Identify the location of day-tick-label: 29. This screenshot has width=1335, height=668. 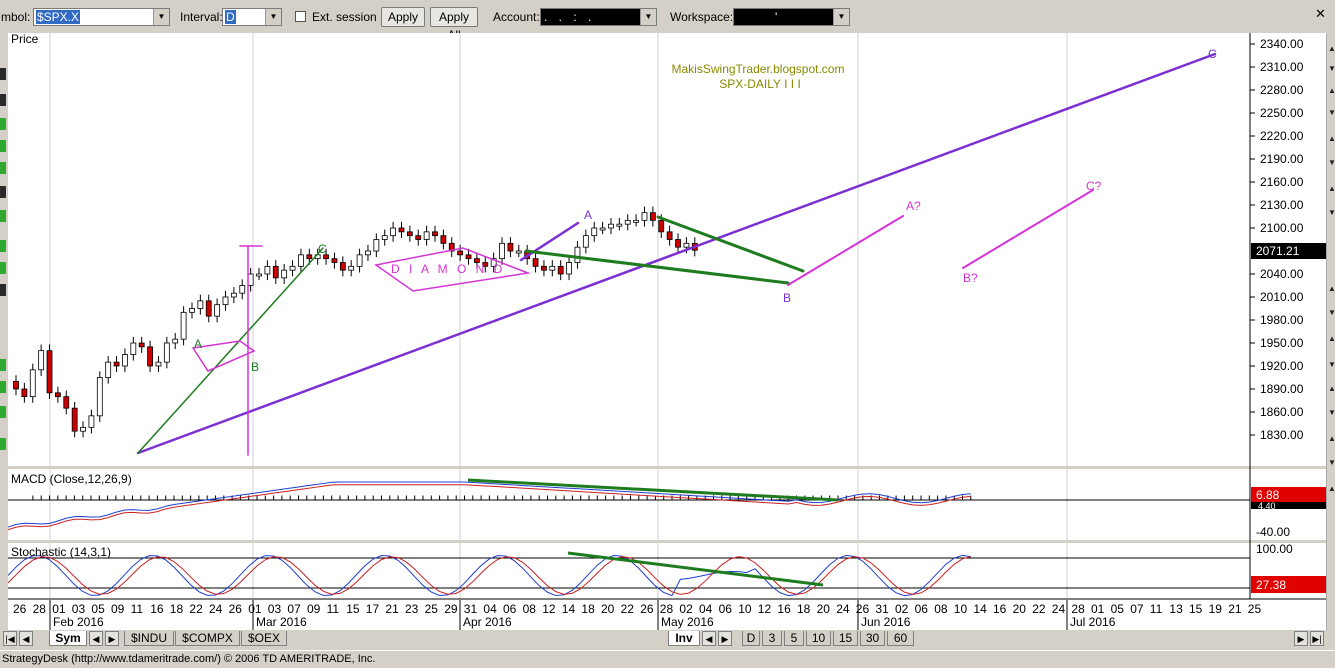
(451, 609).